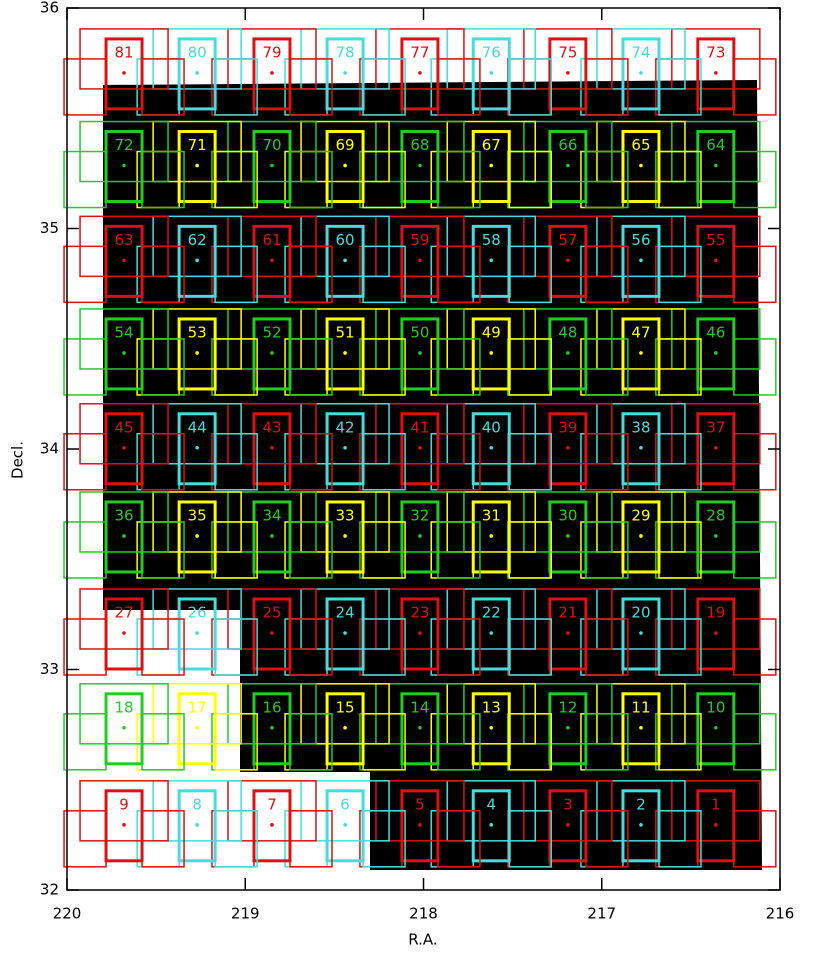 This screenshot has height=977, width=830. I want to click on pointing-label: 76, so click(491, 52).